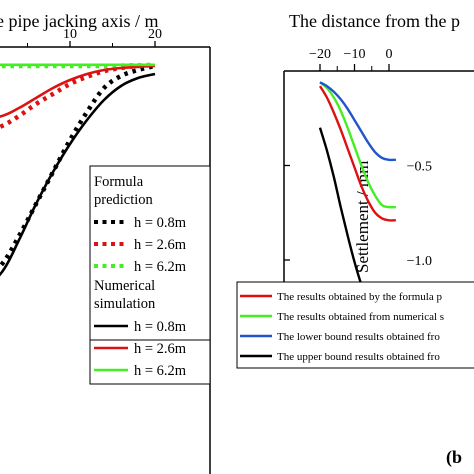 This screenshot has height=474, width=474. What do you see at coordinates (124, 286) in the screenshot?
I see `legend-group-numerical-line1: Numerical` at bounding box center [124, 286].